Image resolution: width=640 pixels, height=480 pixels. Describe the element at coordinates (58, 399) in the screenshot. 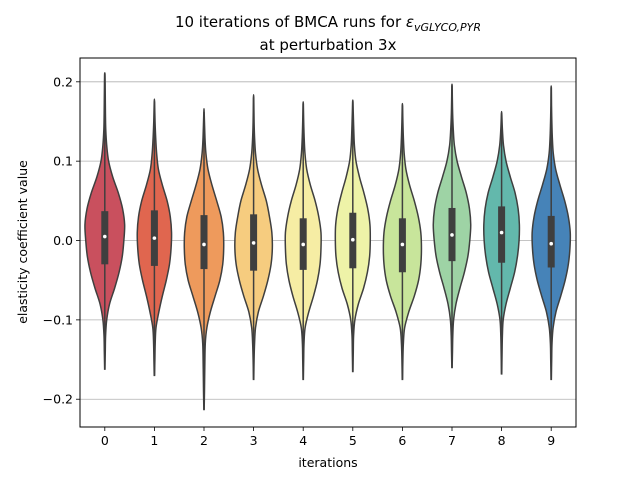

I see `y-tick-label: −0.2` at that location.